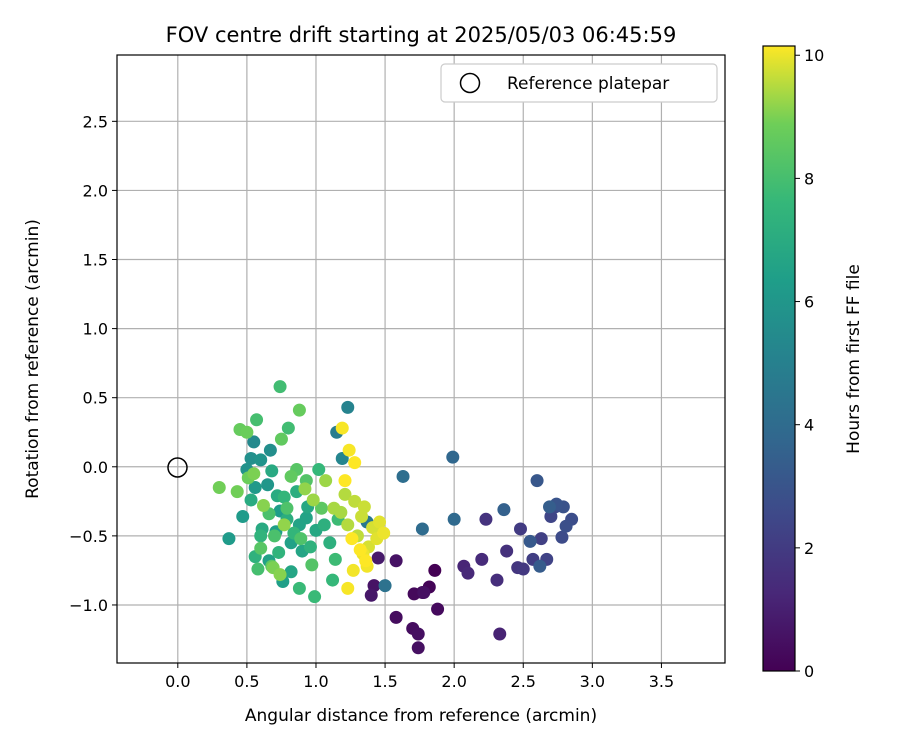  What do you see at coordinates (315, 681) in the screenshot?
I see `x-tick-label: 1.0` at bounding box center [315, 681].